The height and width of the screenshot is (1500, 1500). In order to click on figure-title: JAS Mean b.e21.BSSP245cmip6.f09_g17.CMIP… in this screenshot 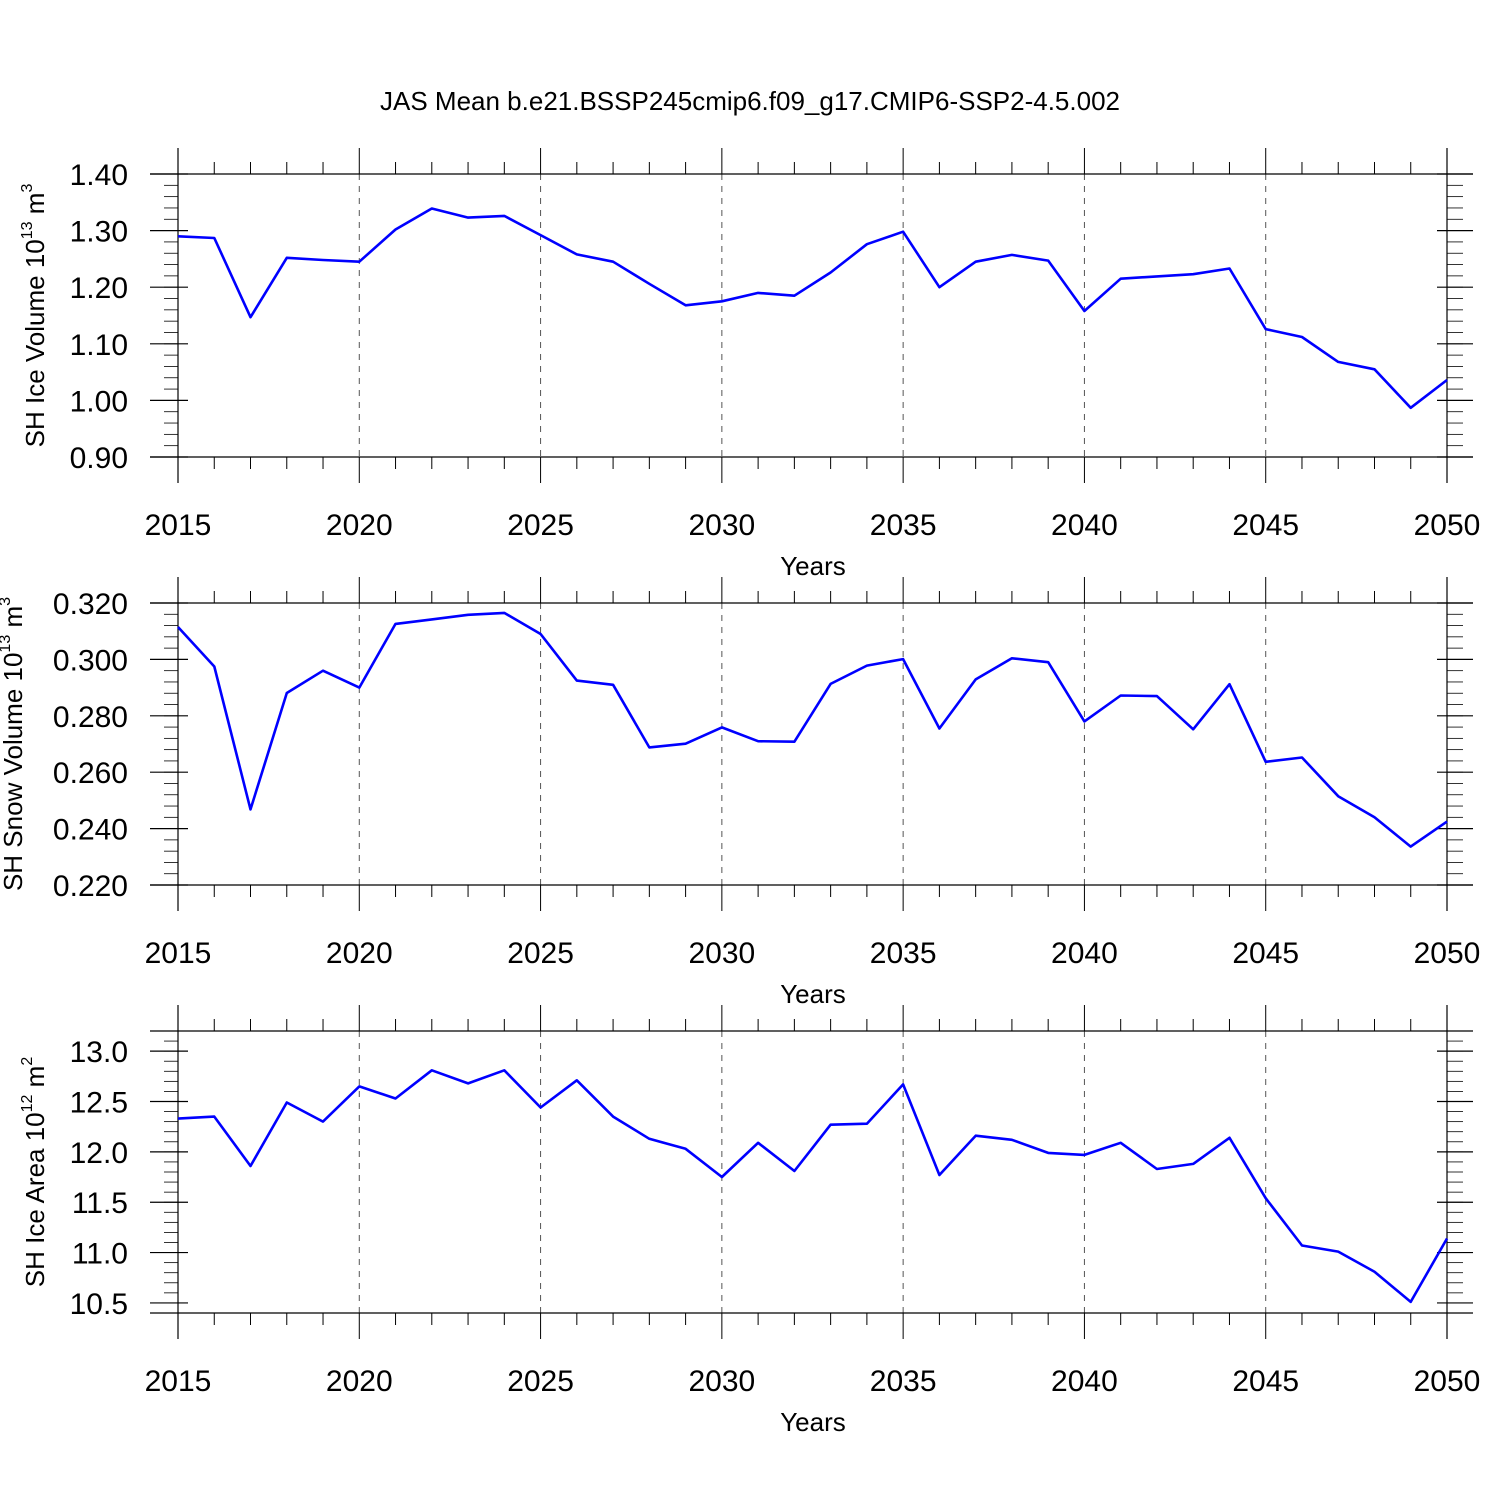, I will do `click(750, 101)`.